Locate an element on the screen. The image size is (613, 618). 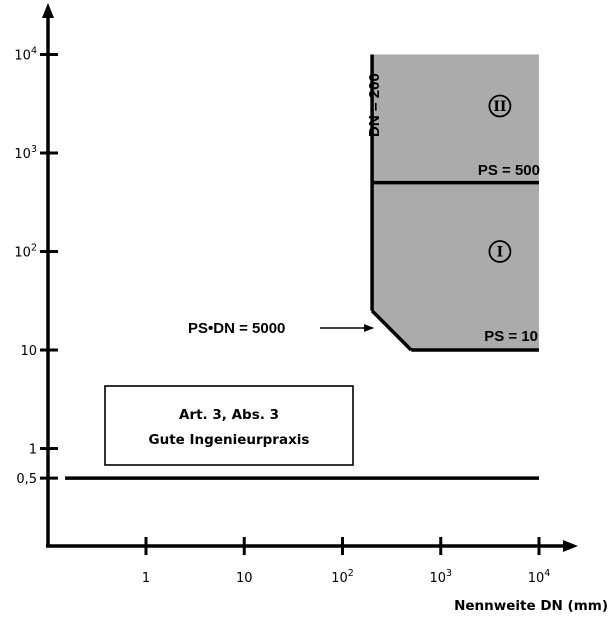
y-tick-label: 10 is located at coordinates (28, 351).